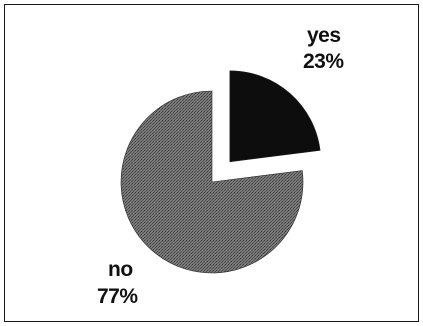  What do you see at coordinates (275, 116) in the screenshot?
I see `pie-slice-yes` at bounding box center [275, 116].